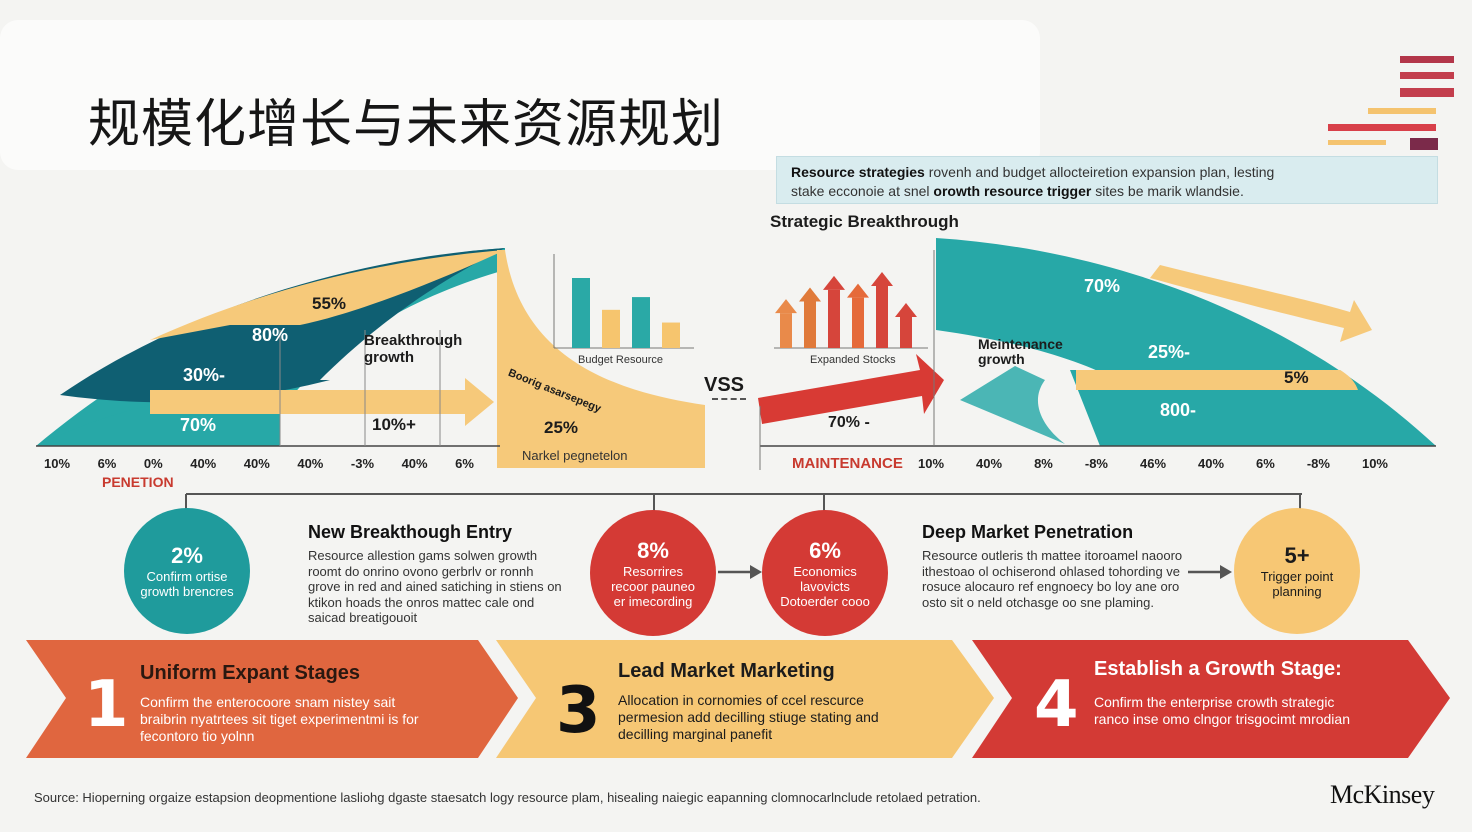 The width and height of the screenshot is (1472, 832). What do you see at coordinates (198, 425) in the screenshot?
I see `left-label-70: 70%` at bounding box center [198, 425].